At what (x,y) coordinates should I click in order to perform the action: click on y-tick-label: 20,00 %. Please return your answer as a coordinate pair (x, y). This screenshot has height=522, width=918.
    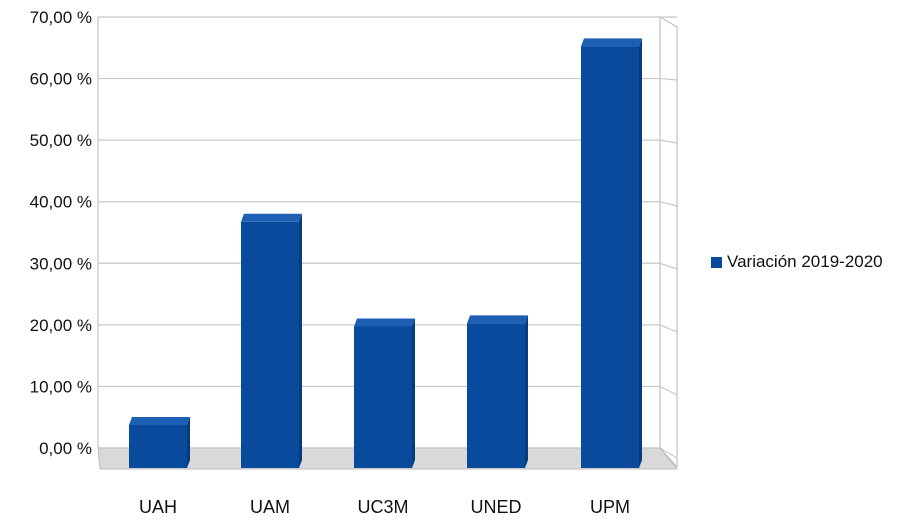
    Looking at the image, I should click on (61, 325).